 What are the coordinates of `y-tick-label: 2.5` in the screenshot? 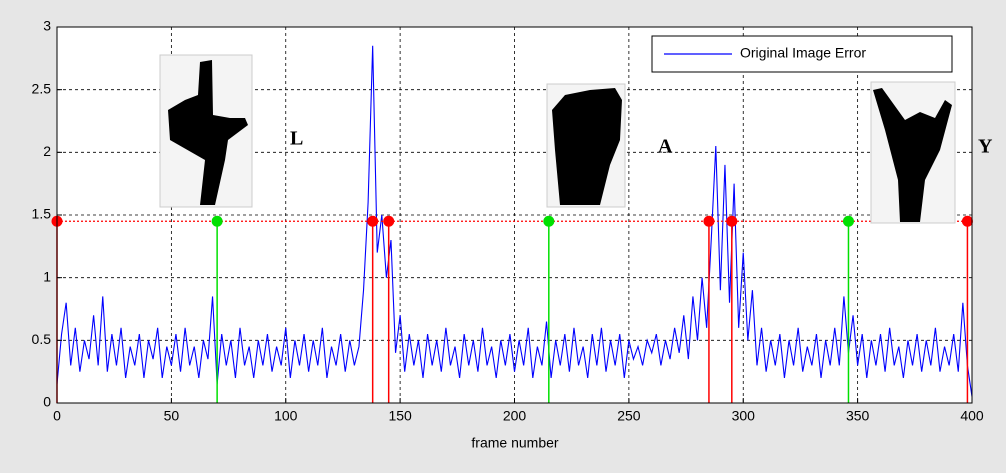 It's located at (42, 88).